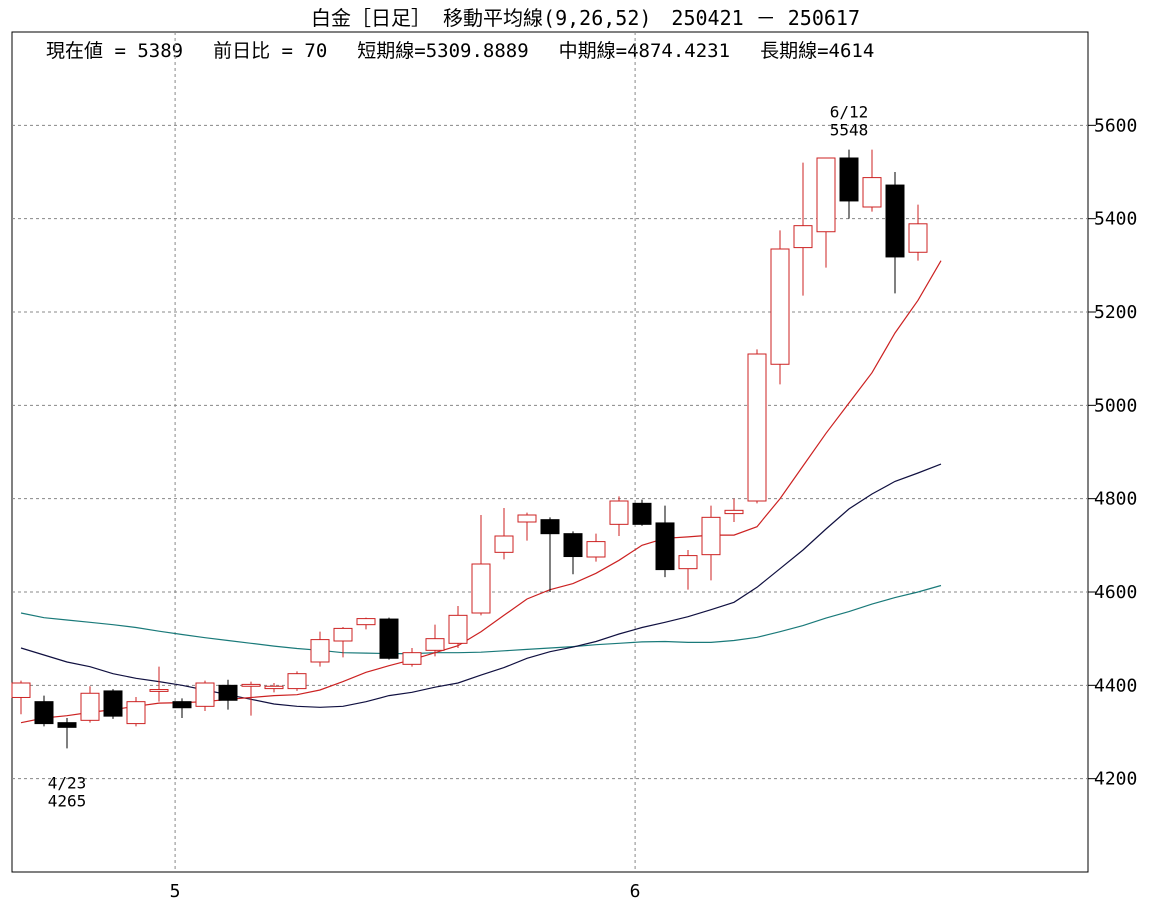  What do you see at coordinates (1115, 125) in the screenshot?
I see `y-tick-label: 5600` at bounding box center [1115, 125].